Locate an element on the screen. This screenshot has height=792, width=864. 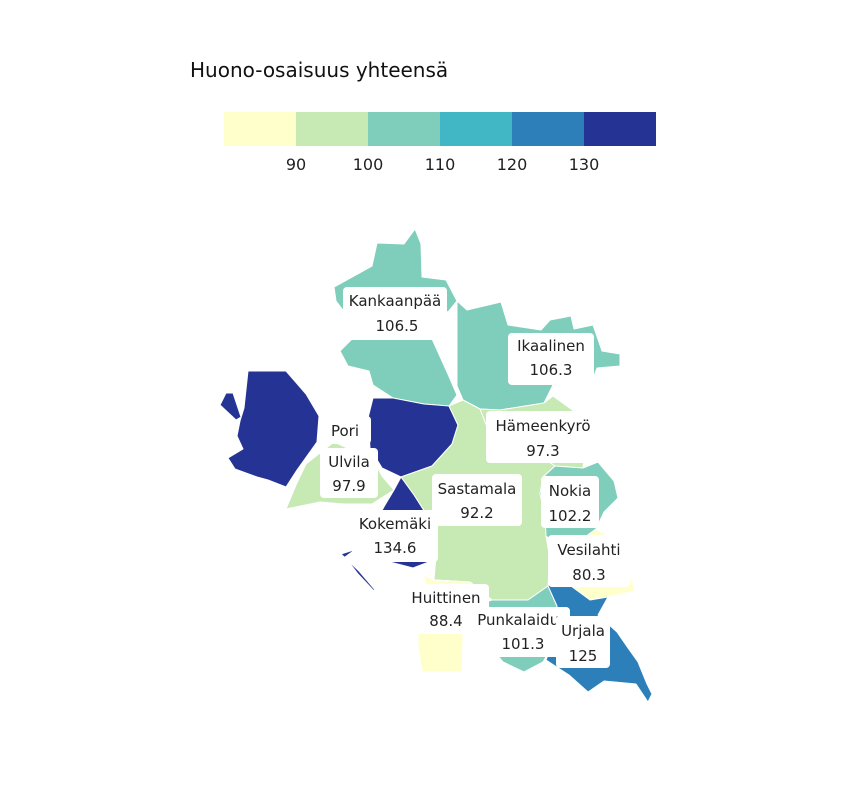
label-nokia-name: Nokia is located at coordinates (570, 491).